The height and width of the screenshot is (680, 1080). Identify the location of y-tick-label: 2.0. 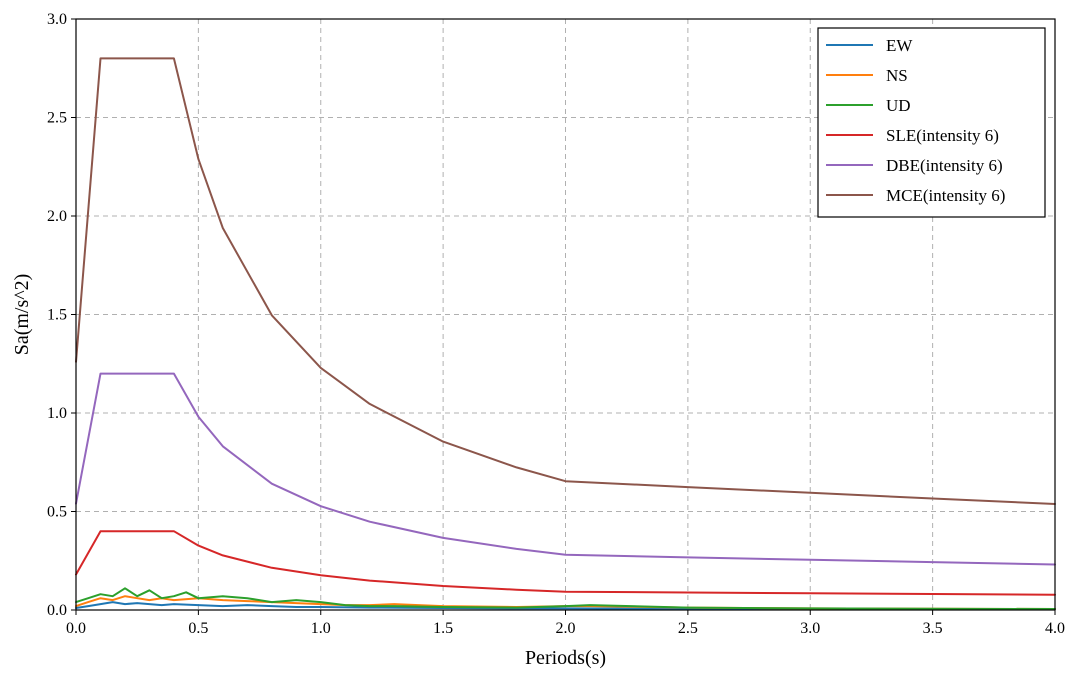
(57, 216).